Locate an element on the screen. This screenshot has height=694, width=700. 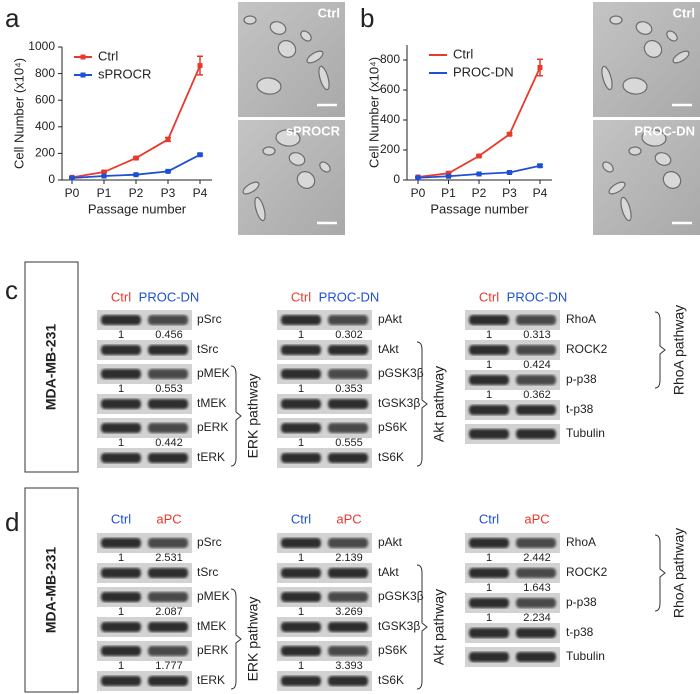
y-tick-label: 0 is located at coordinates (396, 179).